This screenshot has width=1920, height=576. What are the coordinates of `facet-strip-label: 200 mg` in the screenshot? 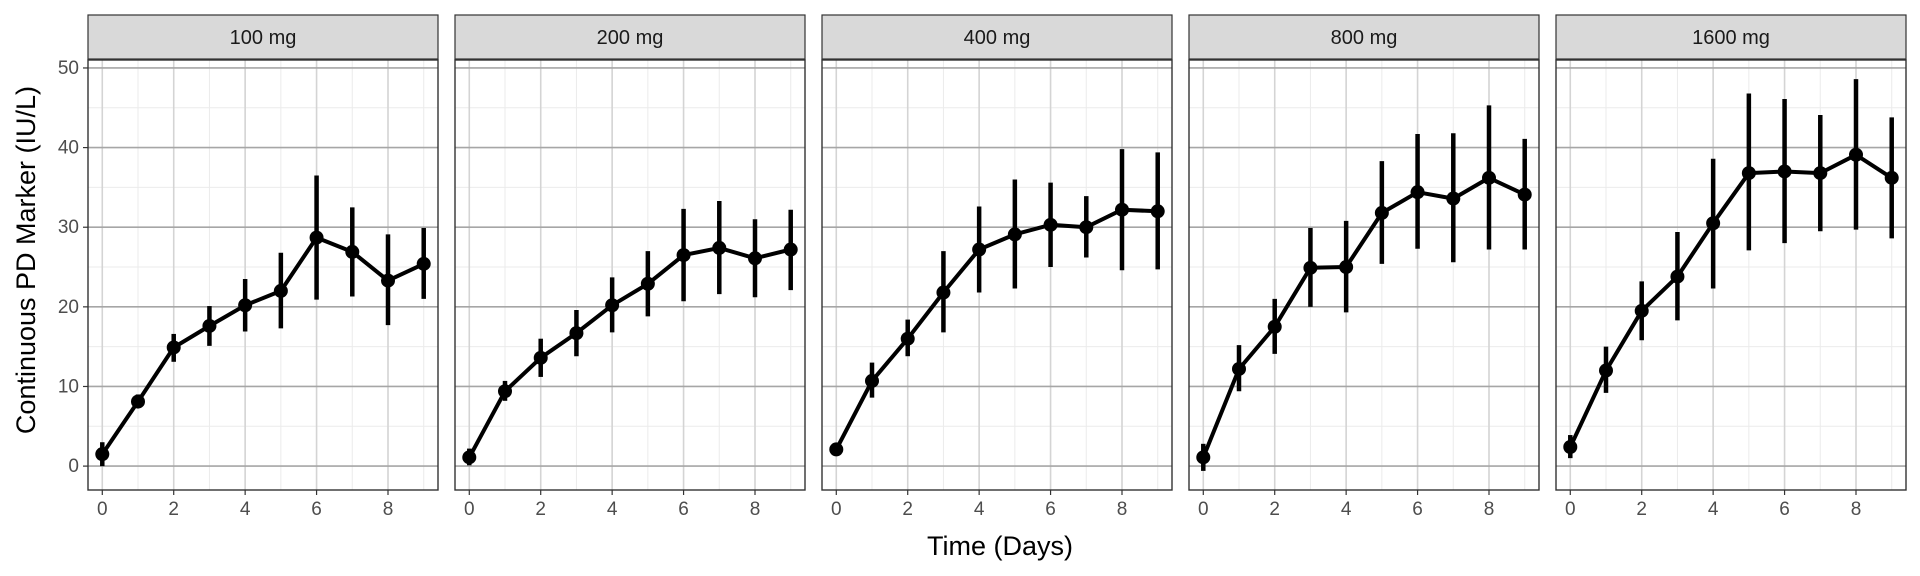 It's located at (630, 38).